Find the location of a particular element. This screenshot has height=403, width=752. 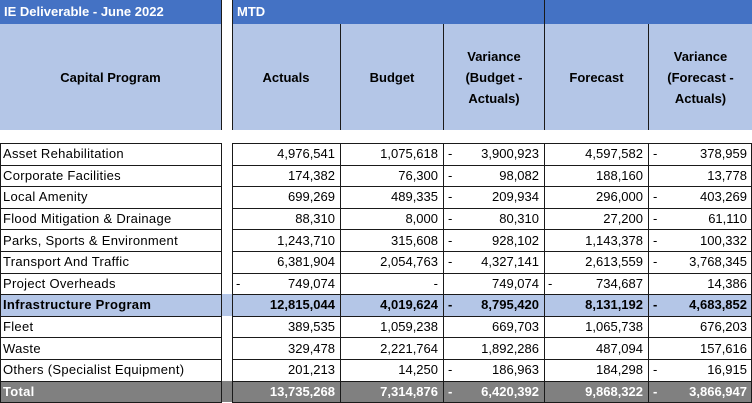

cell-actuals: 13,735,268 is located at coordinates (302, 391).